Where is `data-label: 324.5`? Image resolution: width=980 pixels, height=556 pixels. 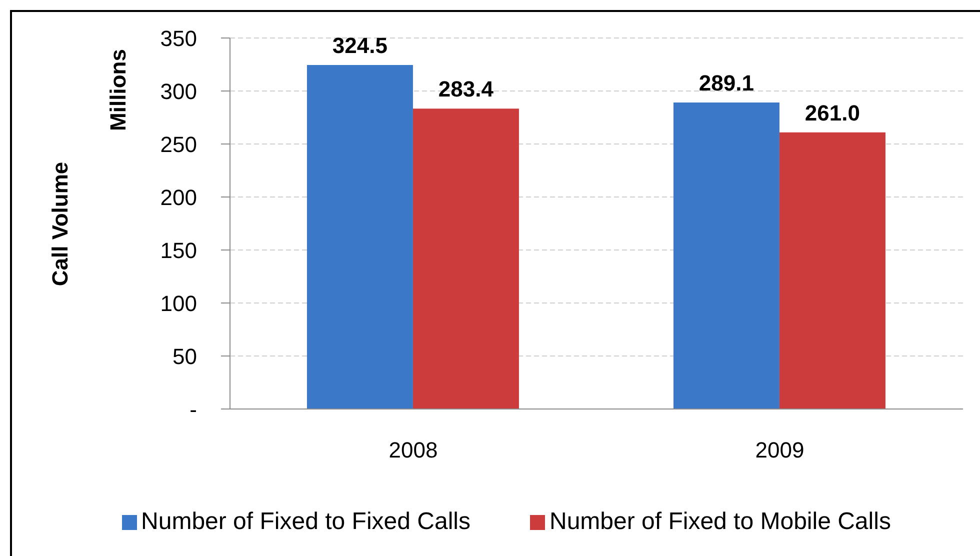 data-label: 324.5 is located at coordinates (360, 45).